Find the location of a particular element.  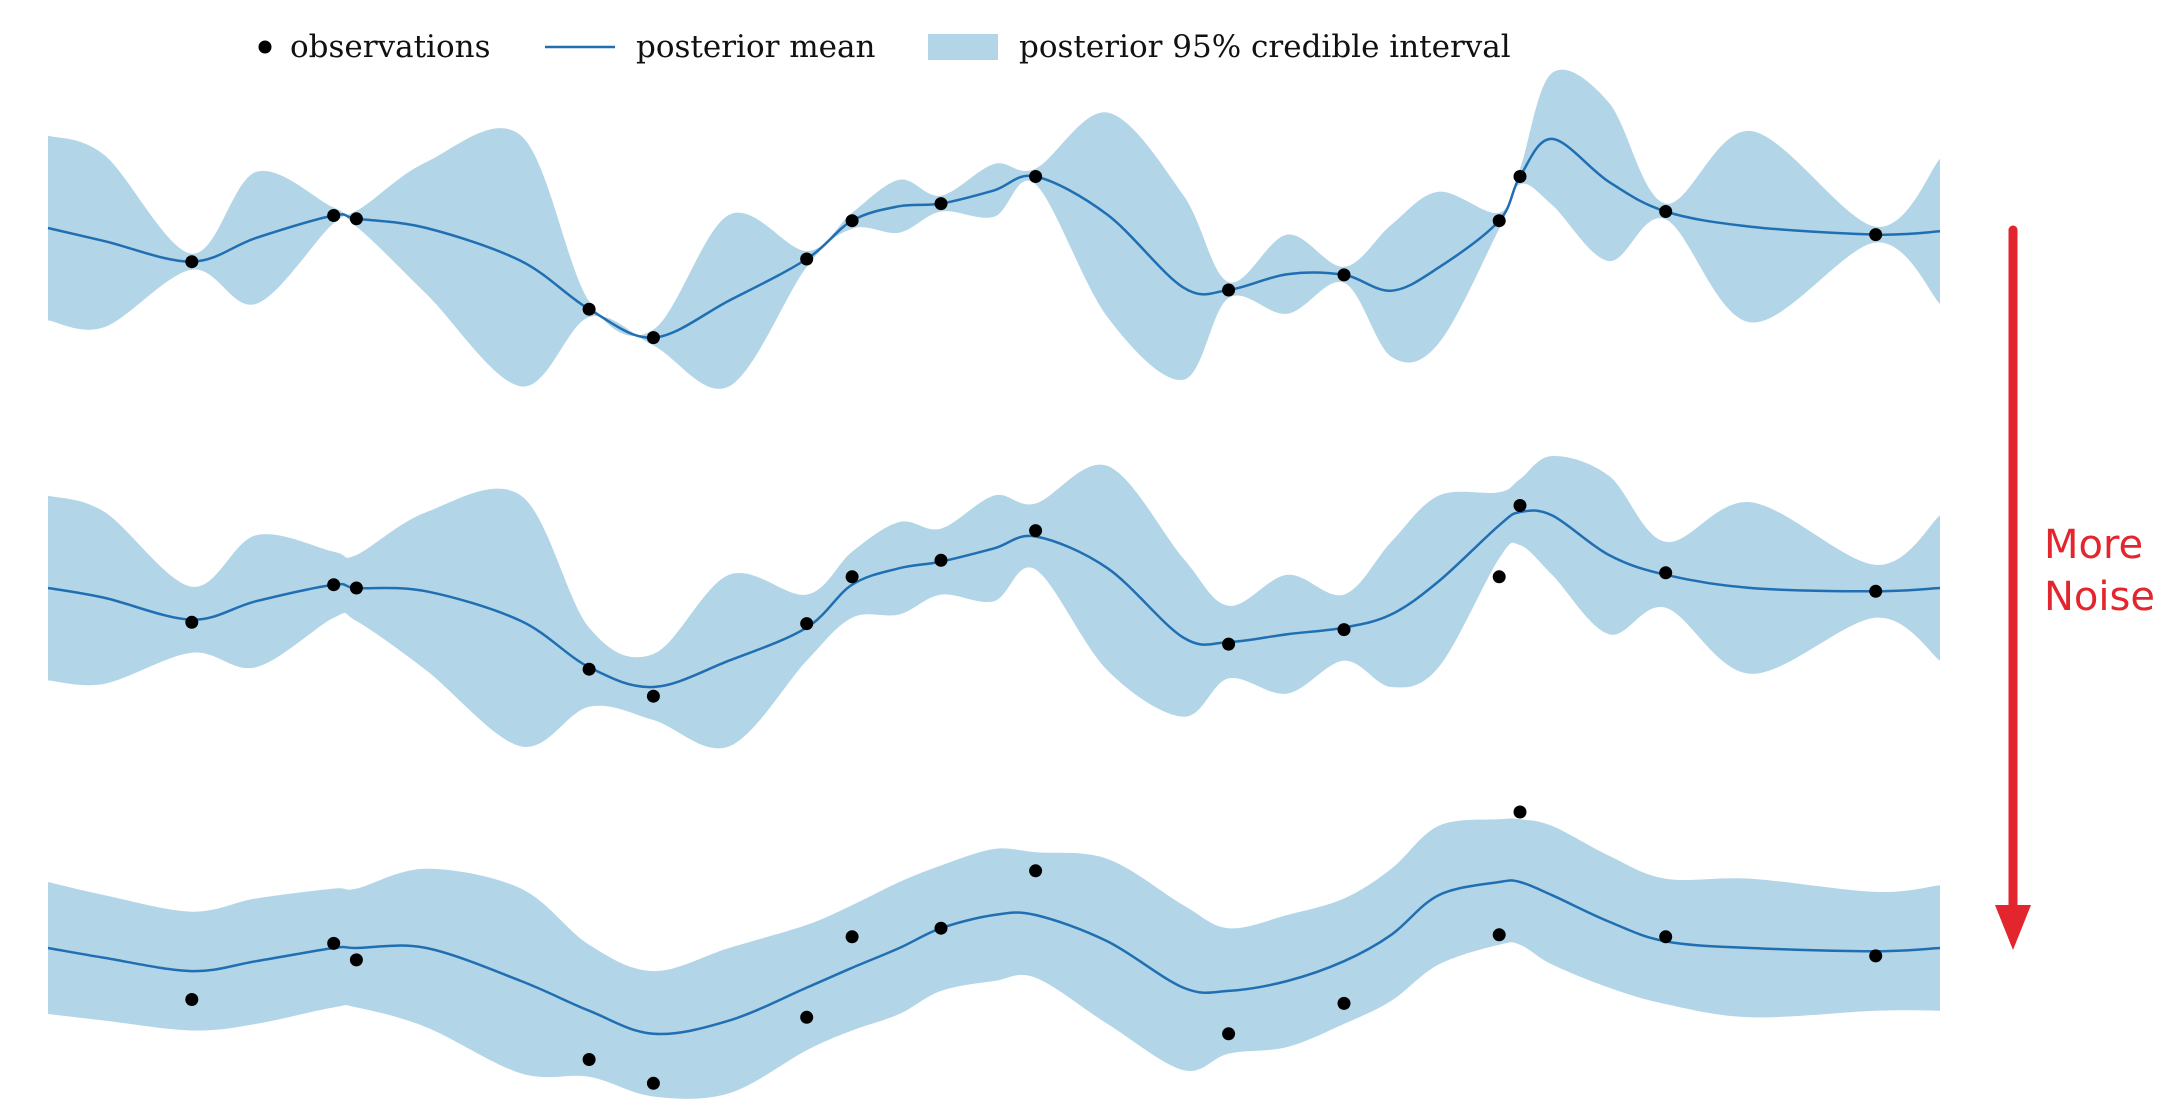

legend-observations-label: observations is located at coordinates (390, 47).